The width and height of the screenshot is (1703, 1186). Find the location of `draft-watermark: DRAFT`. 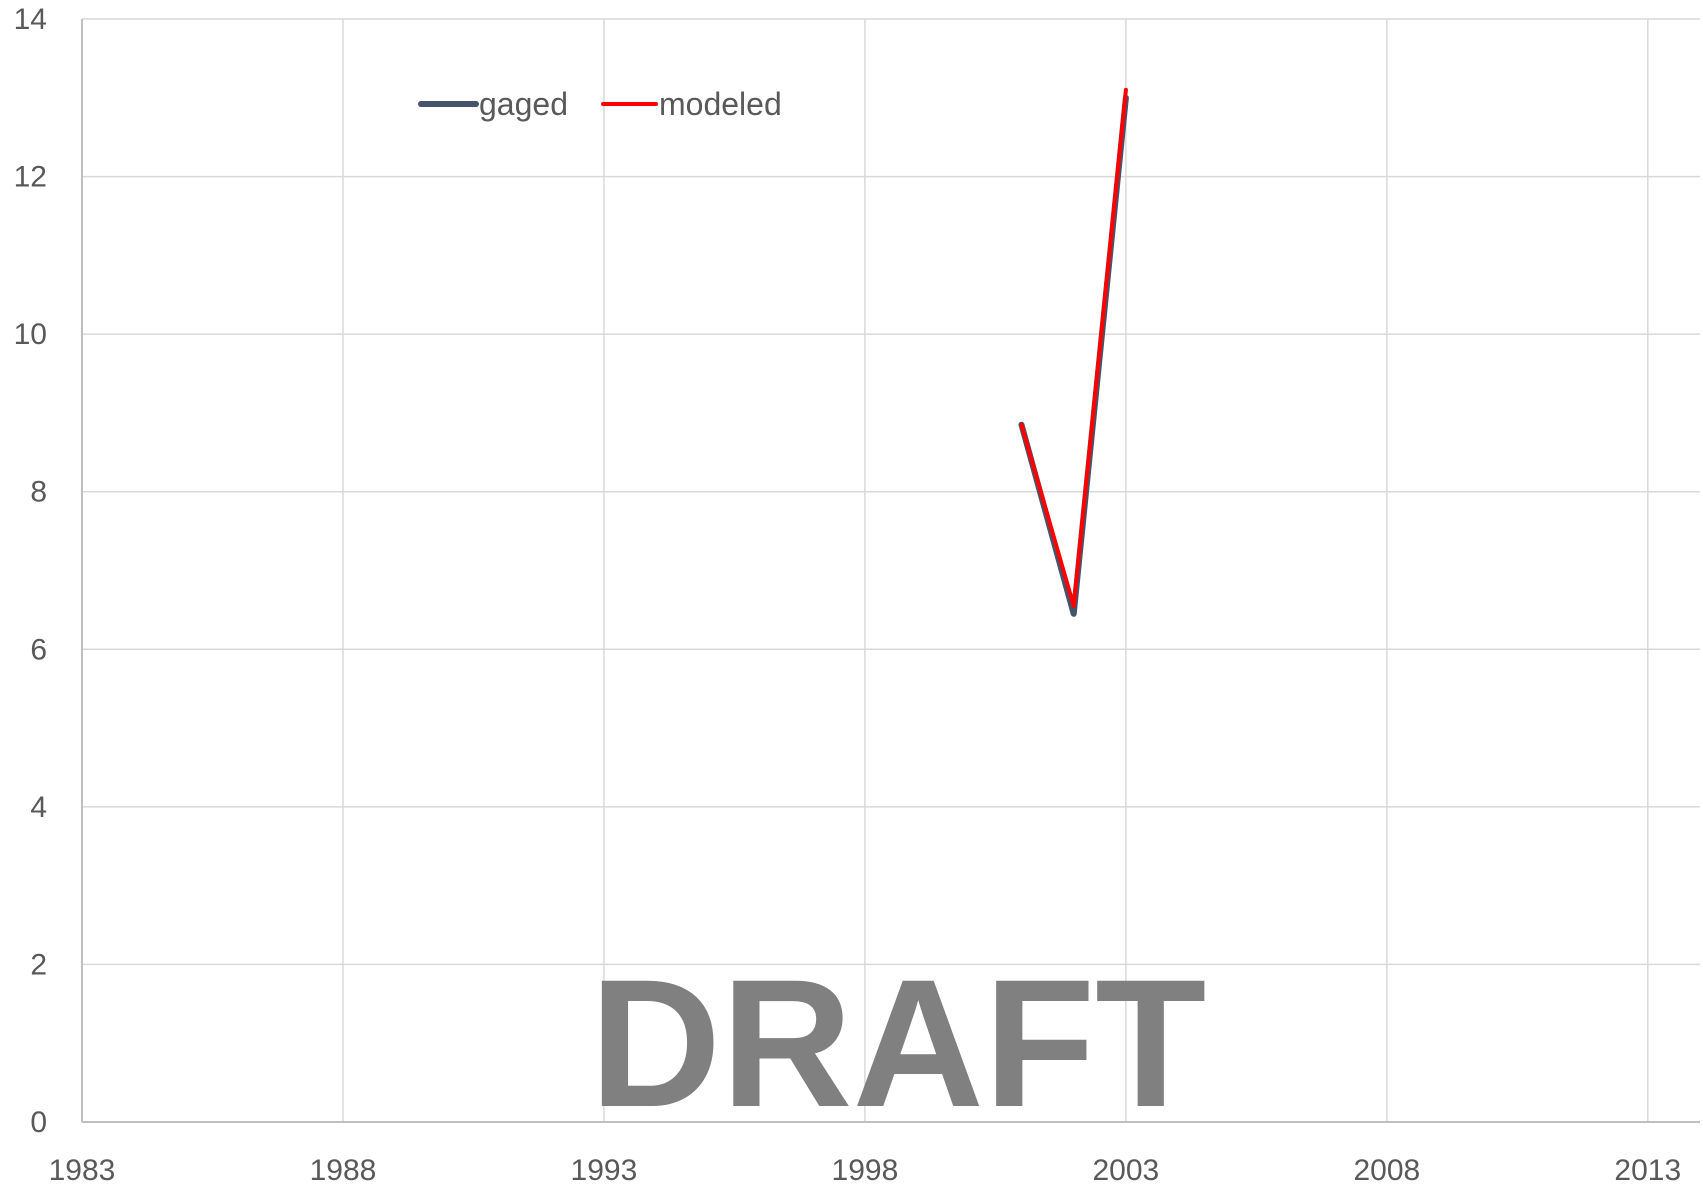

draft-watermark: DRAFT is located at coordinates (898, 1043).